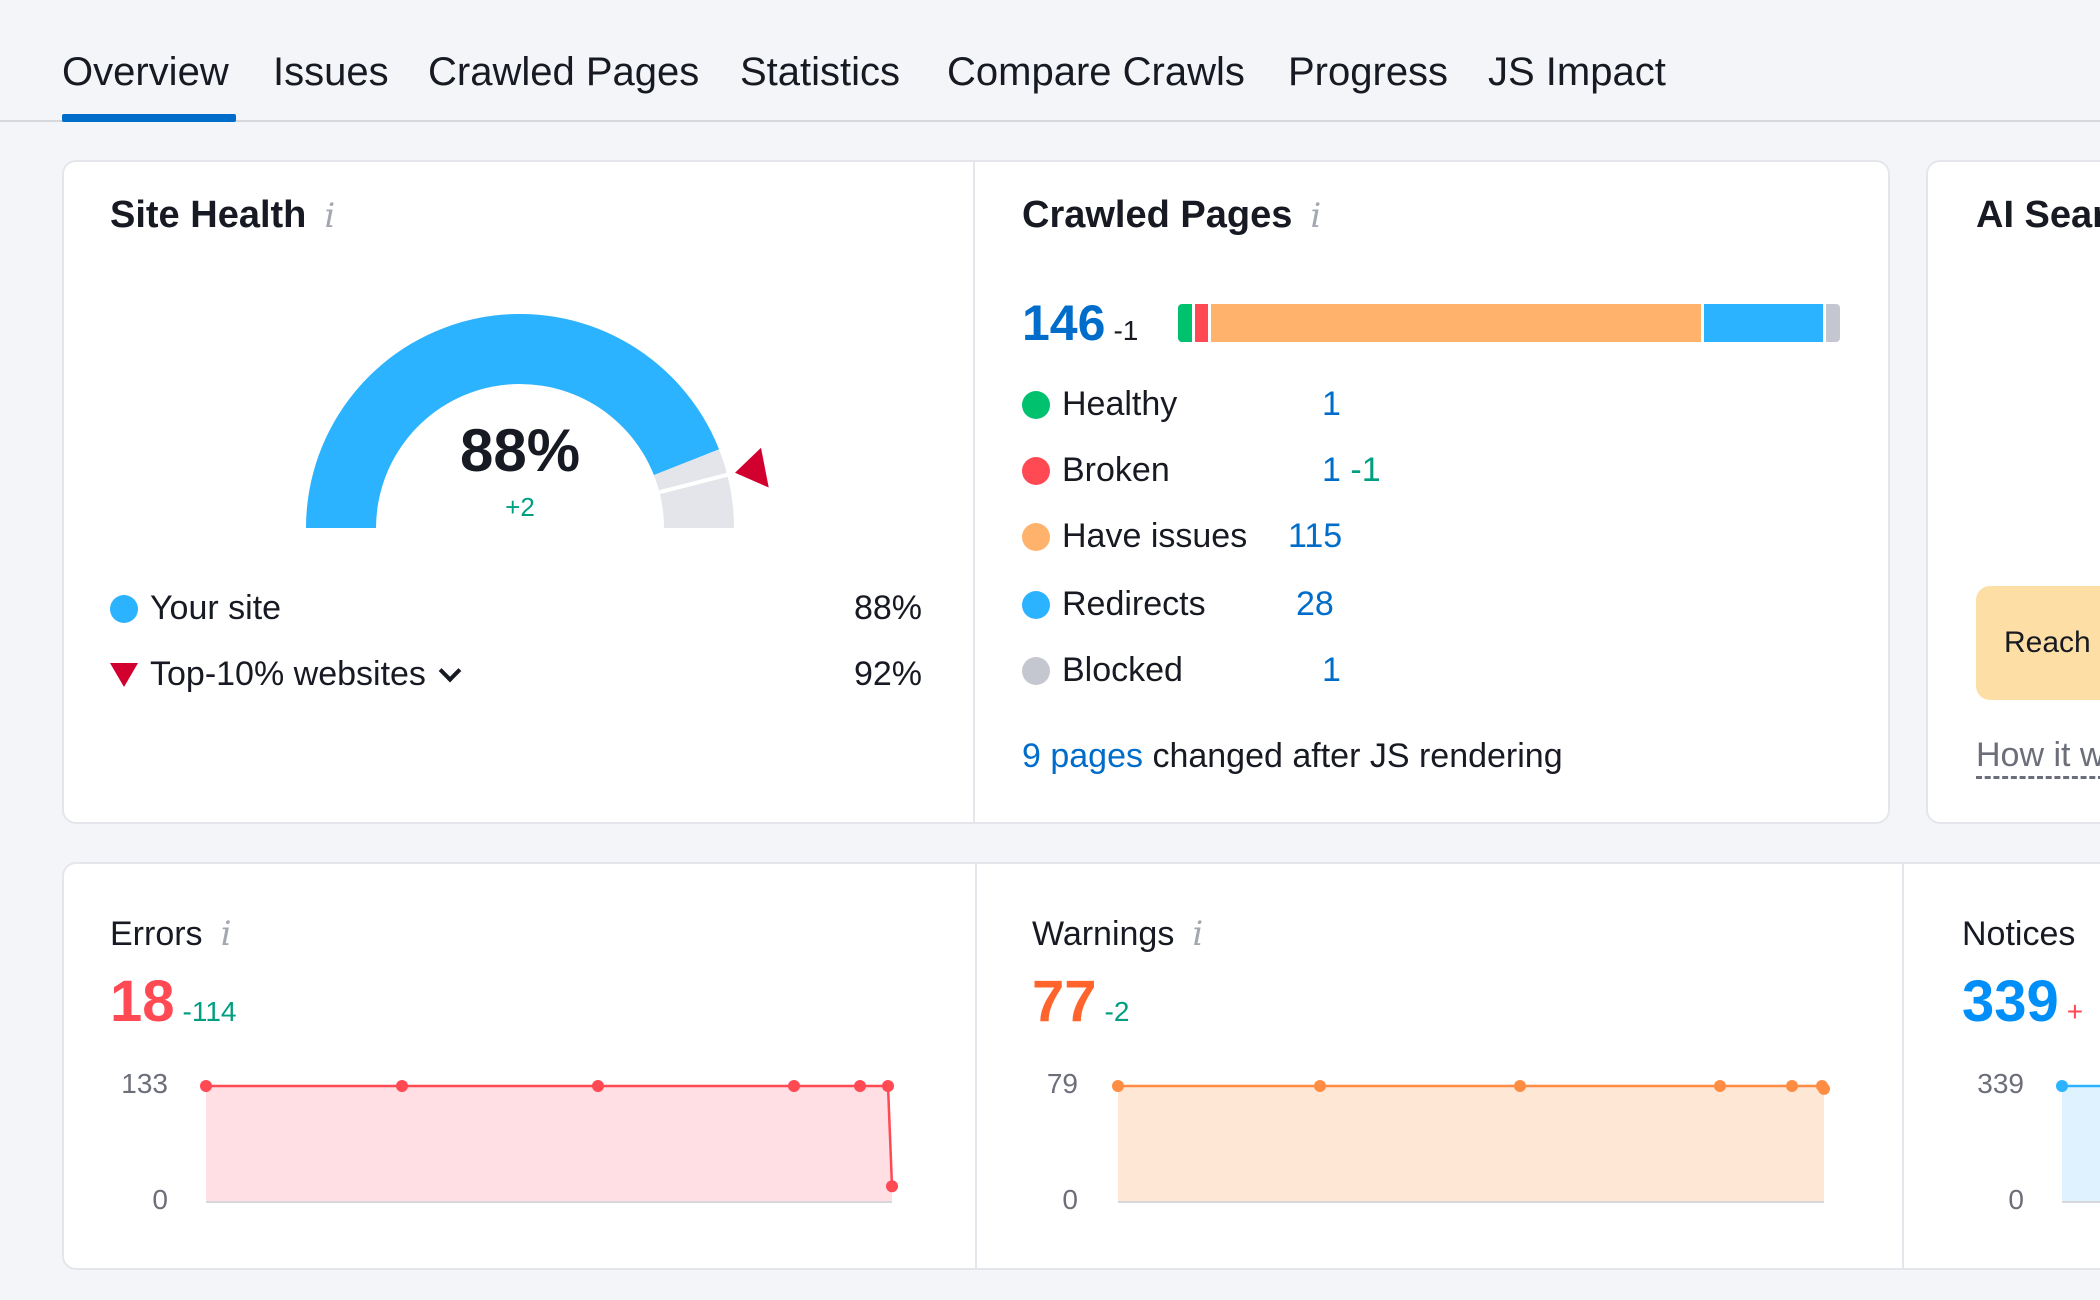 The height and width of the screenshot is (1300, 2100). What do you see at coordinates (1764, 323) in the screenshot?
I see `stacked-bar-segment-redirects` at bounding box center [1764, 323].